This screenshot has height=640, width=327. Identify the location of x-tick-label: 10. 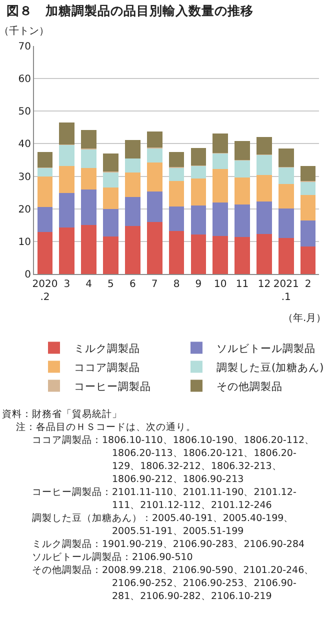
(220, 284).